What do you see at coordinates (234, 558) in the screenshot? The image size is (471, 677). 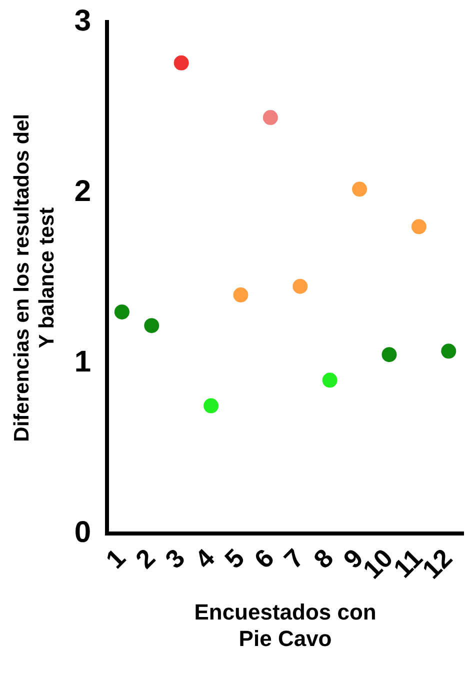 I see `x-tick-label: 5` at bounding box center [234, 558].